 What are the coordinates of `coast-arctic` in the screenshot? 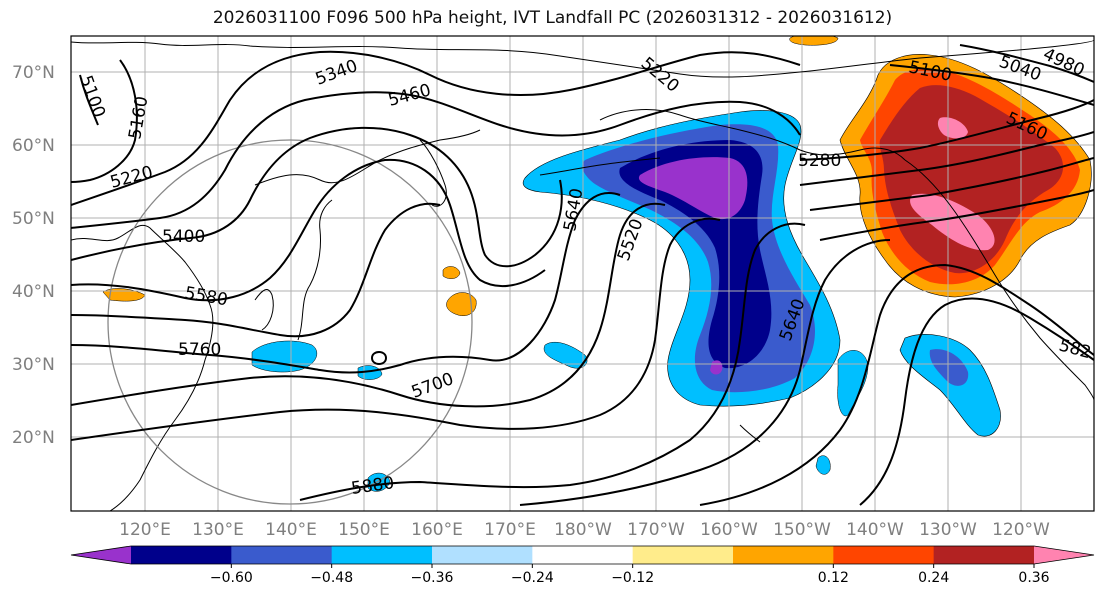 It's located at (582, 58).